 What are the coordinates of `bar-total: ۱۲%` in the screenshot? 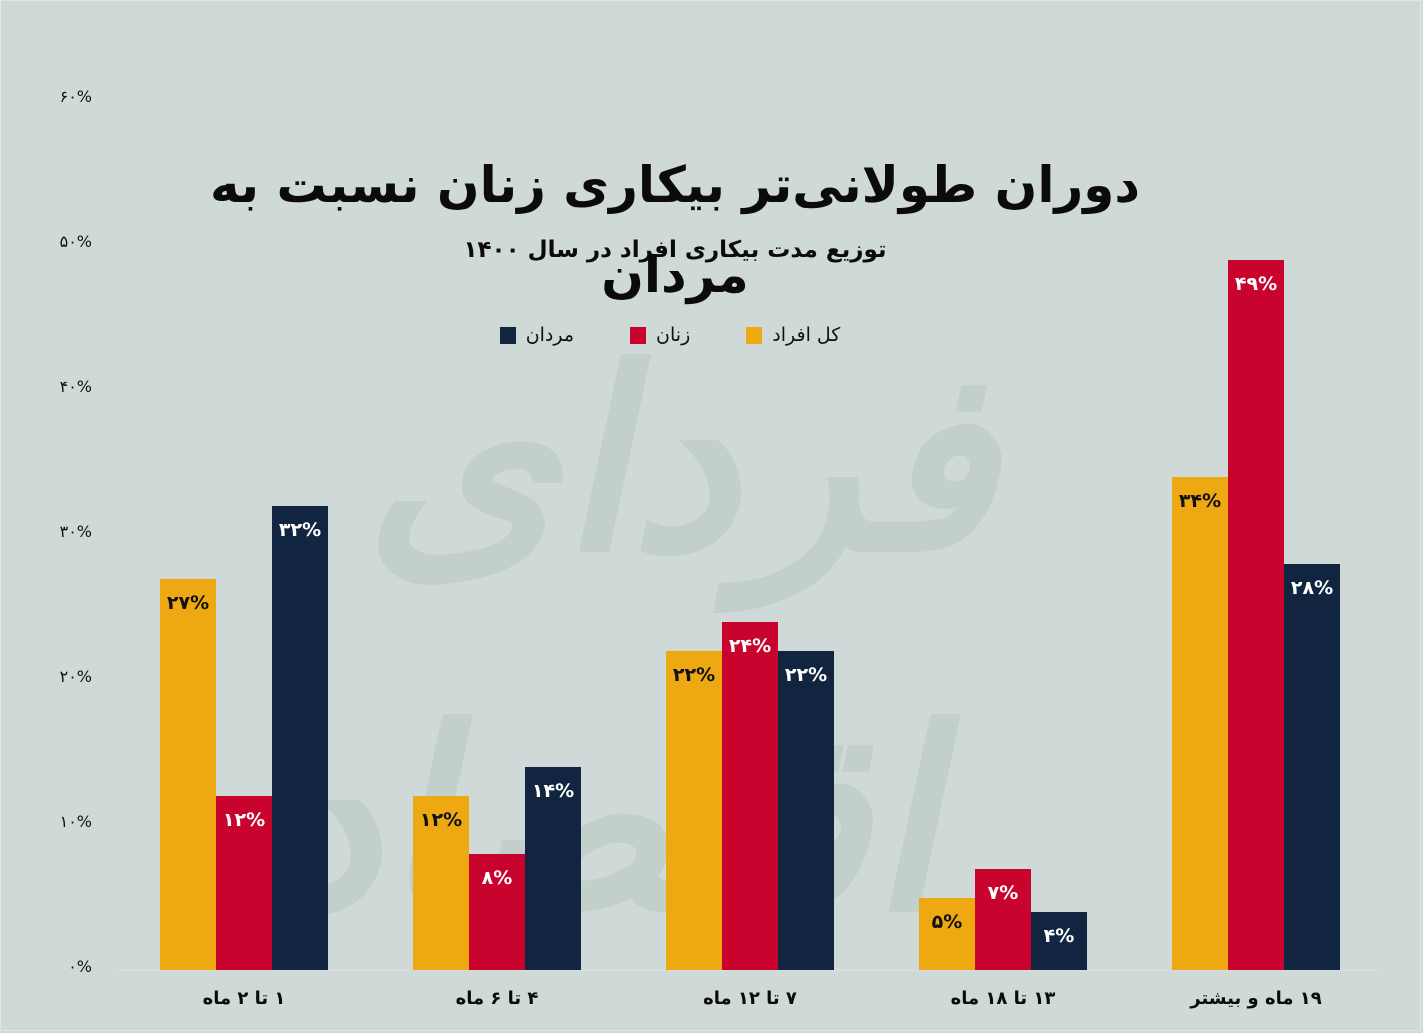 It's located at (441, 883).